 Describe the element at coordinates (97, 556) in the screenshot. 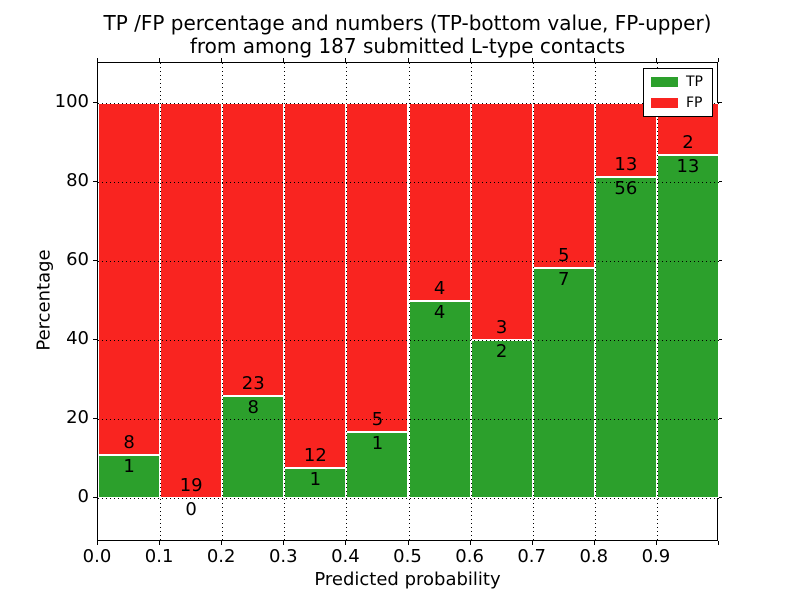

I see `x-tick-label: 0.0` at that location.